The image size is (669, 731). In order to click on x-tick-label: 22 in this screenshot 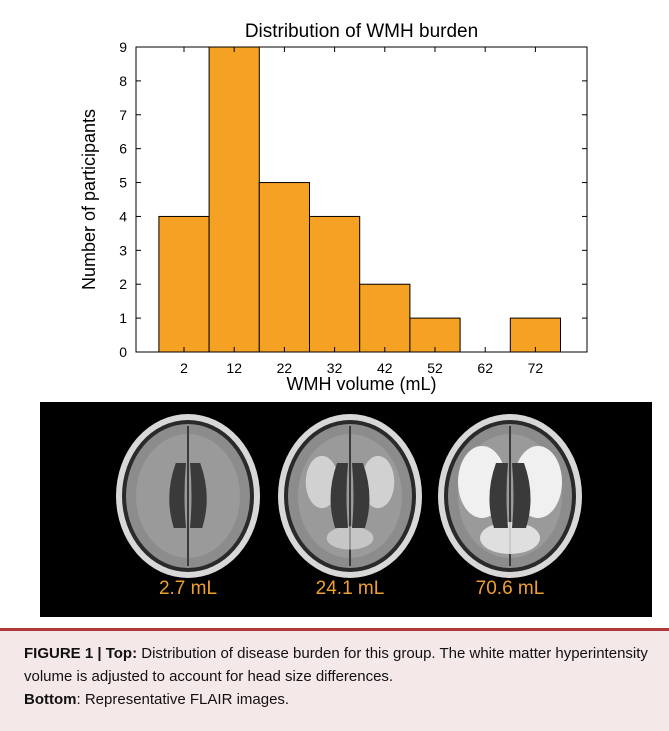, I will do `click(285, 368)`.